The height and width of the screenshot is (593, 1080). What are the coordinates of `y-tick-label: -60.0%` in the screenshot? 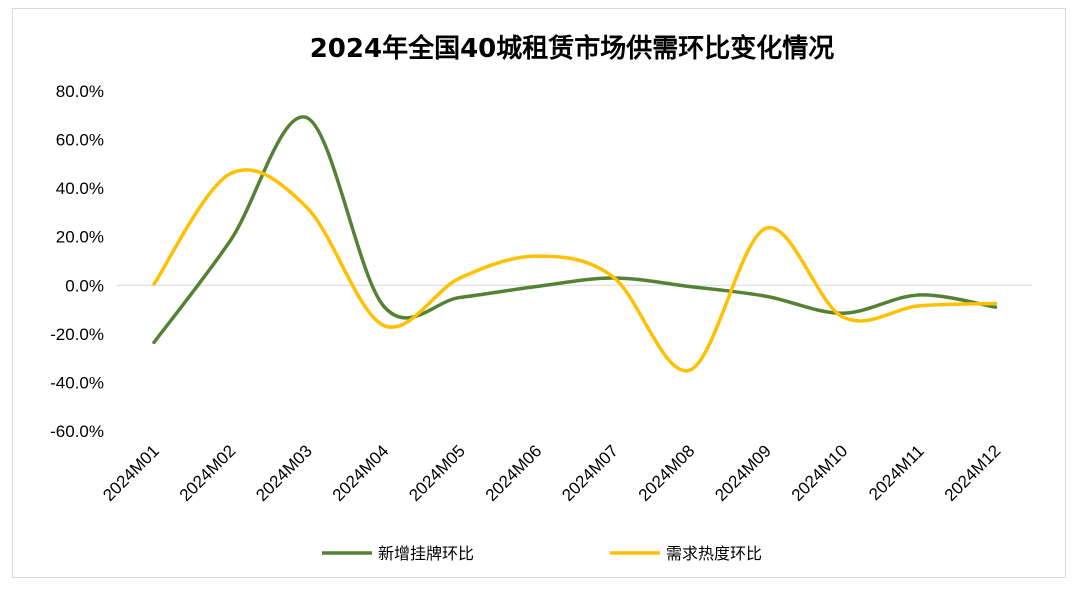 It's located at (77, 431).